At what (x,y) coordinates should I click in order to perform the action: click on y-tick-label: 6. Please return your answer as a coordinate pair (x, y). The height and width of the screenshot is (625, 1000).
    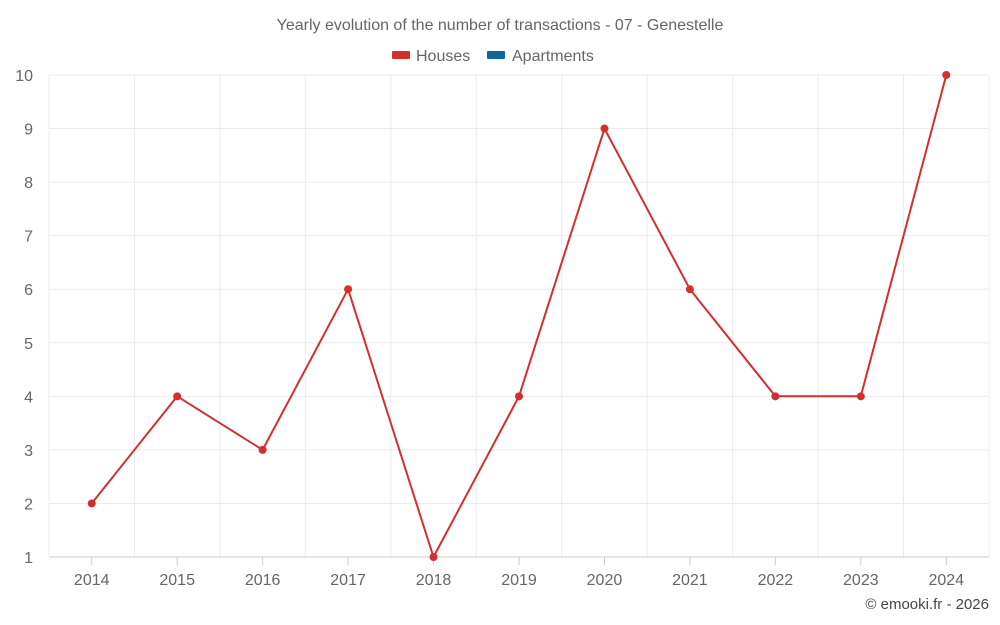
    Looking at the image, I should click on (28, 290).